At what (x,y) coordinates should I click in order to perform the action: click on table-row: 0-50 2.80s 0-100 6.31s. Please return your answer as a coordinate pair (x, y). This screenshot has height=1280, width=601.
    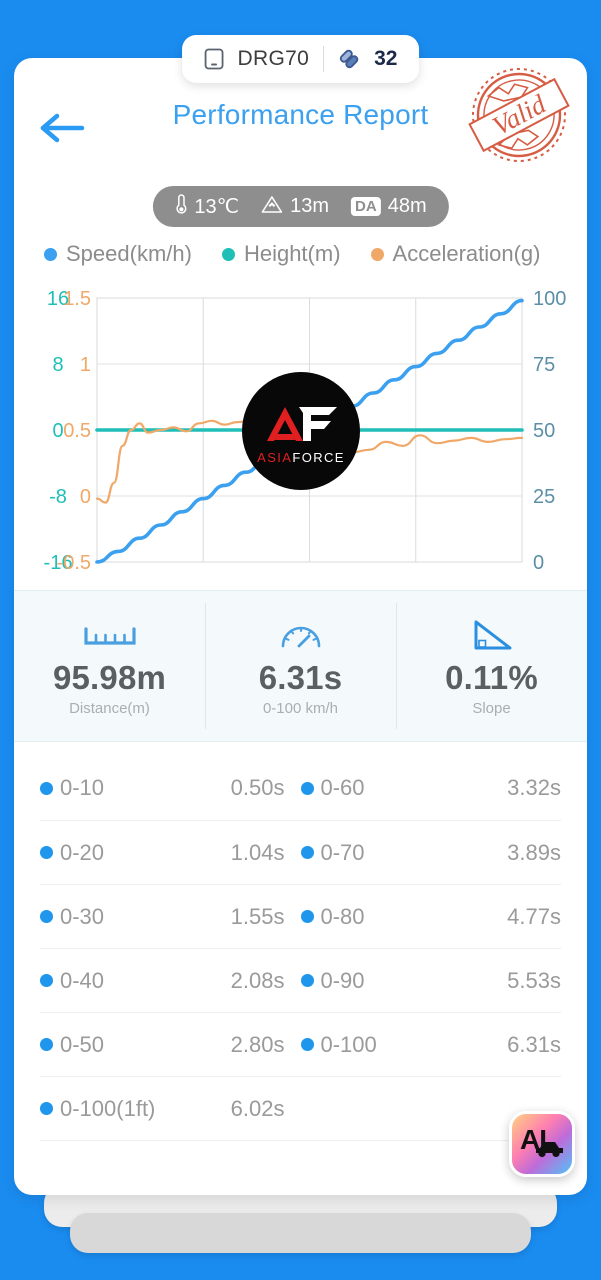
    Looking at the image, I should click on (300, 1044).